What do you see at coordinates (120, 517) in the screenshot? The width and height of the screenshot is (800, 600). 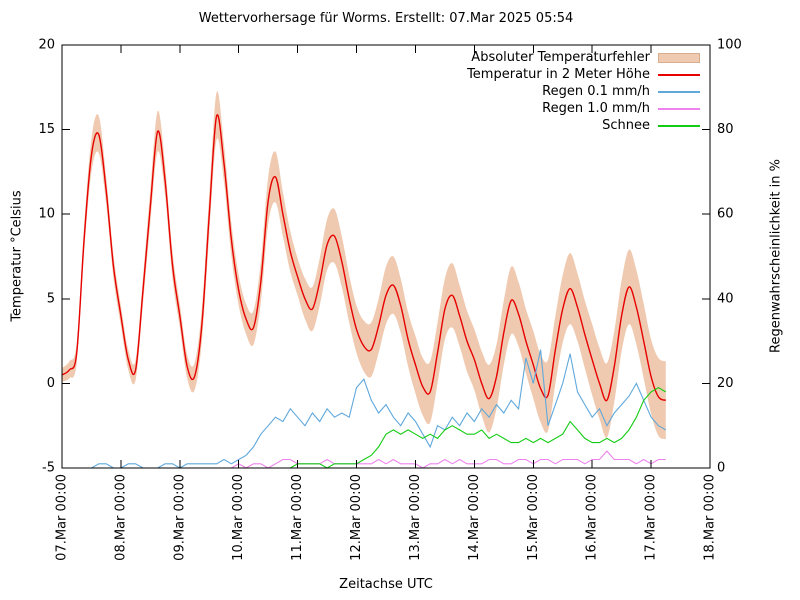 I see `x-tick-label: 08.Mar 00:00` at bounding box center [120, 517].